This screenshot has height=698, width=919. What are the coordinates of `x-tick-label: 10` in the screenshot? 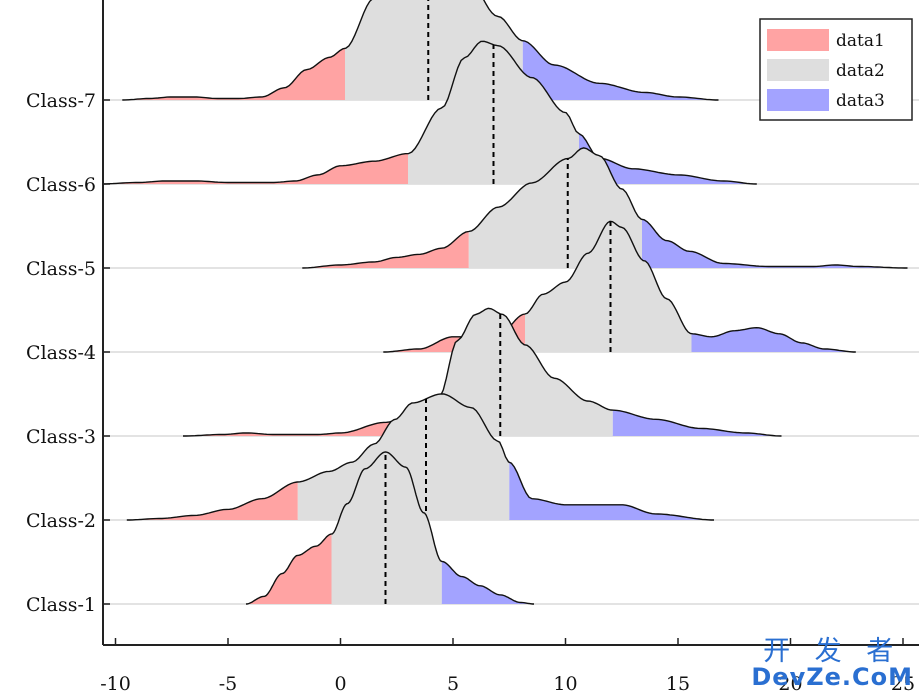 It's located at (565, 683).